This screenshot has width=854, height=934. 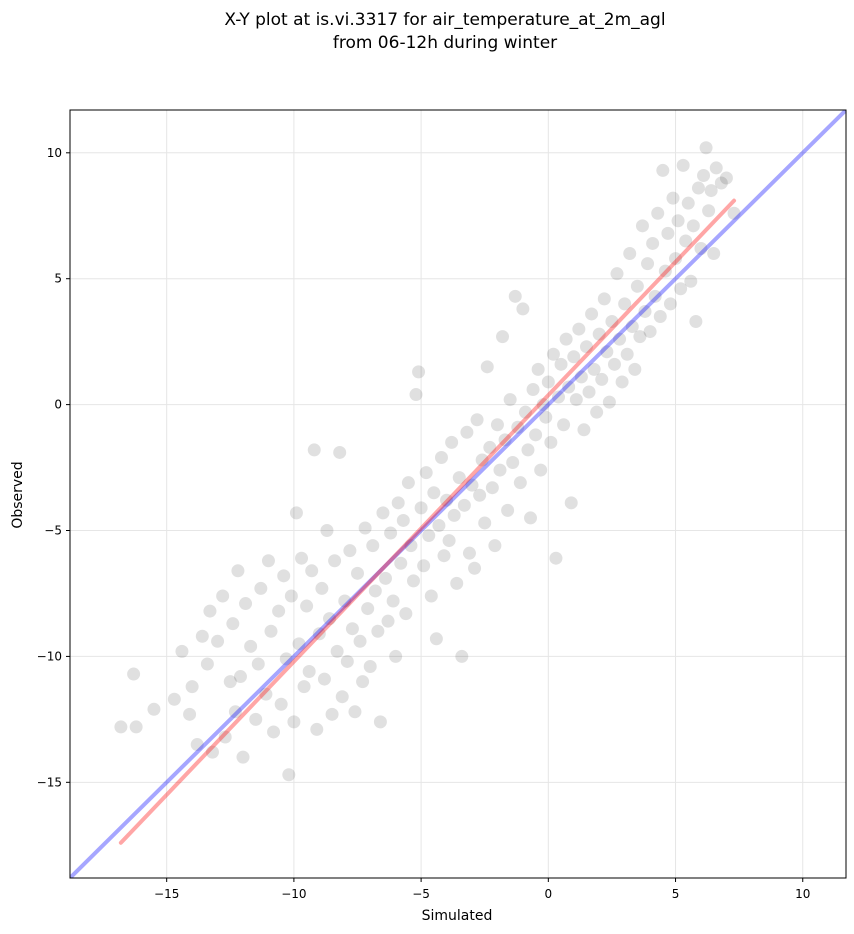 I want to click on x-axis-ticks: −15 −10 −5 0 5 10, so click(x=482, y=889).